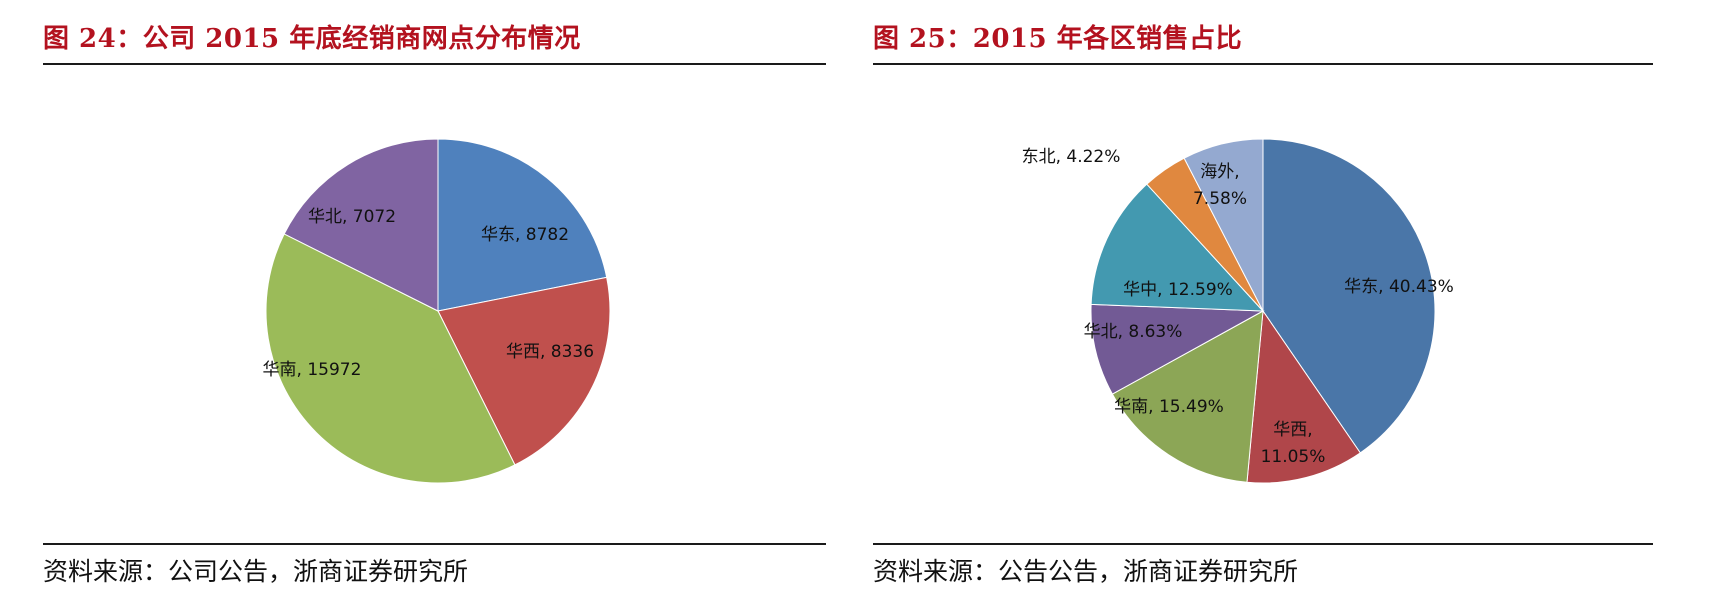 The height and width of the screenshot is (598, 1730). I want to click on figure-25-source: 资料来源：公告公告，浙商证券研究所, so click(1086, 571).